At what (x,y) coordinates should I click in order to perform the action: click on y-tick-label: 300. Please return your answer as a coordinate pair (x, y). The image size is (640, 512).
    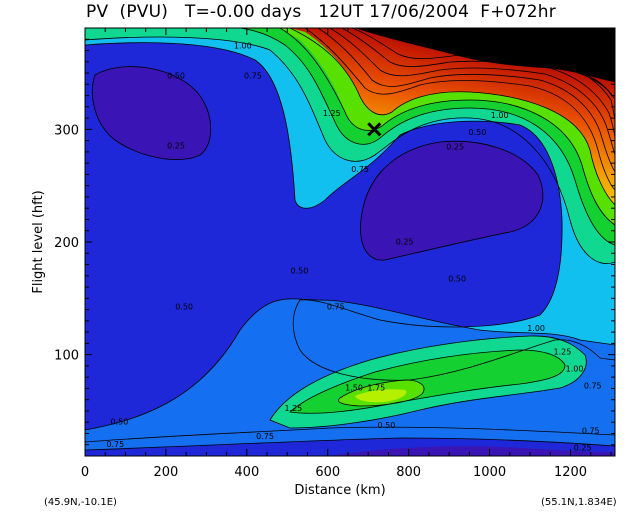
    Looking at the image, I should click on (66, 130).